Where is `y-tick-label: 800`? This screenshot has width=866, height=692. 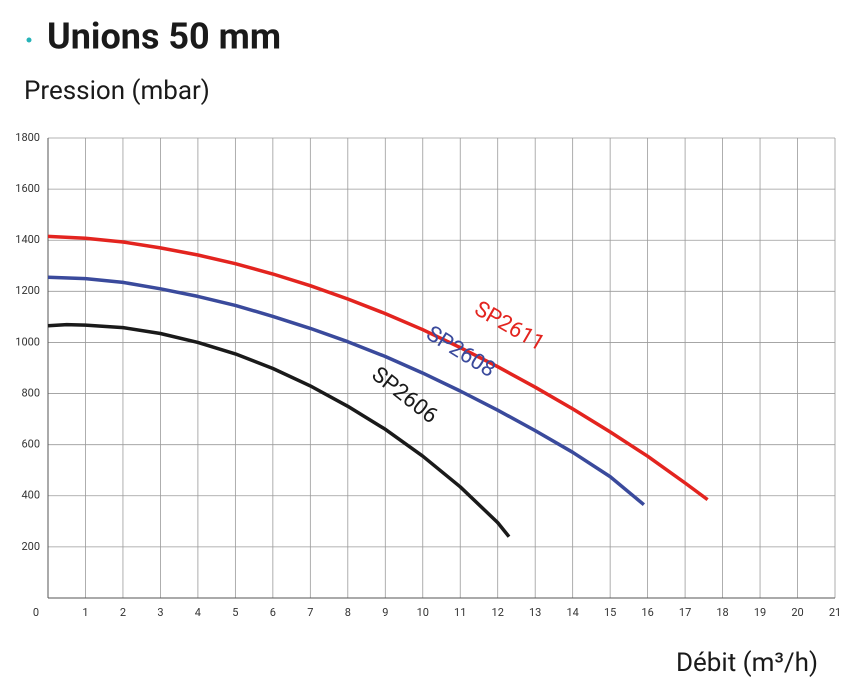 y-tick-label: 800 is located at coordinates (30, 392).